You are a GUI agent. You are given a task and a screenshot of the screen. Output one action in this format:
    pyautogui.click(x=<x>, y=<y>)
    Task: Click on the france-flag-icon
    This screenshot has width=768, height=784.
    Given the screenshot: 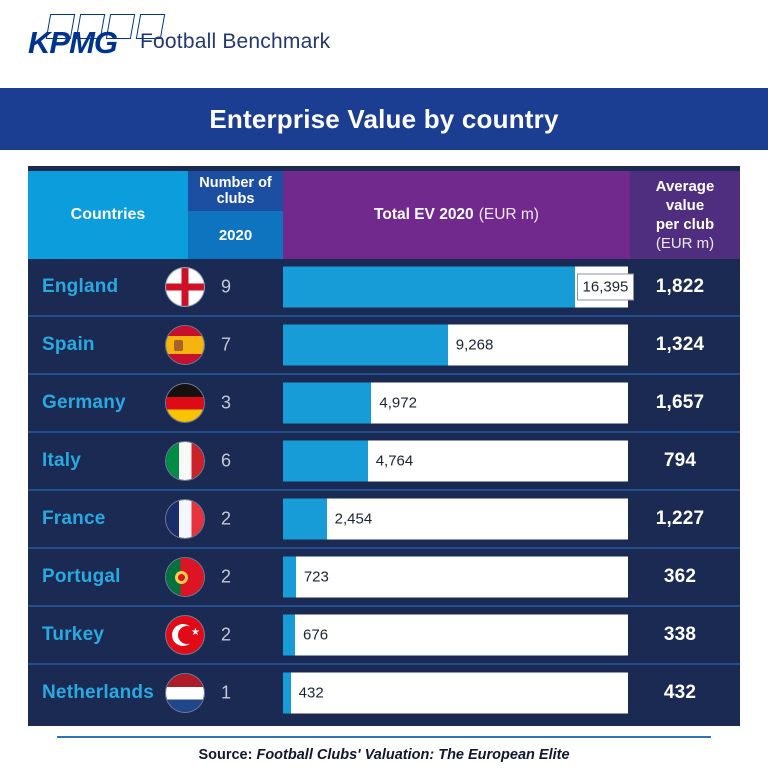 What is the action you would take?
    pyautogui.click(x=185, y=519)
    